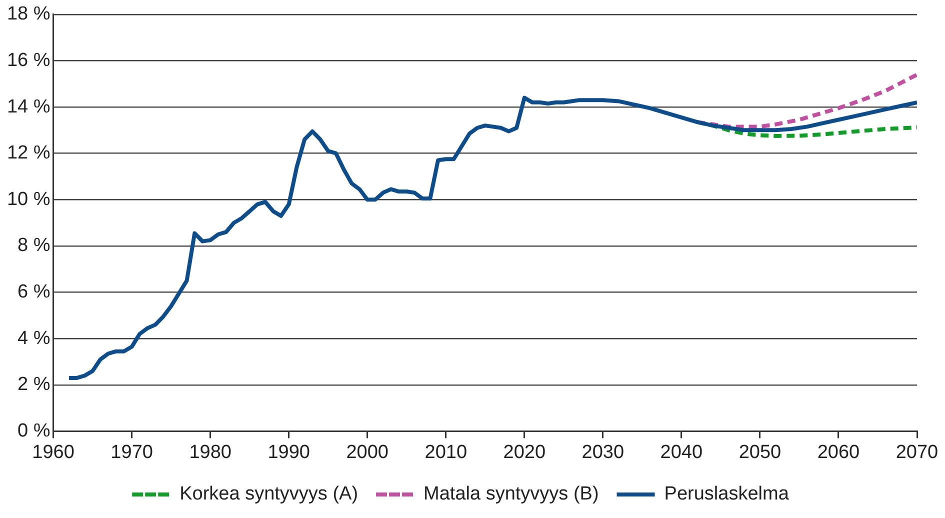 This screenshot has width=945, height=518. I want to click on x-tick-label: 2060, so click(838, 452).